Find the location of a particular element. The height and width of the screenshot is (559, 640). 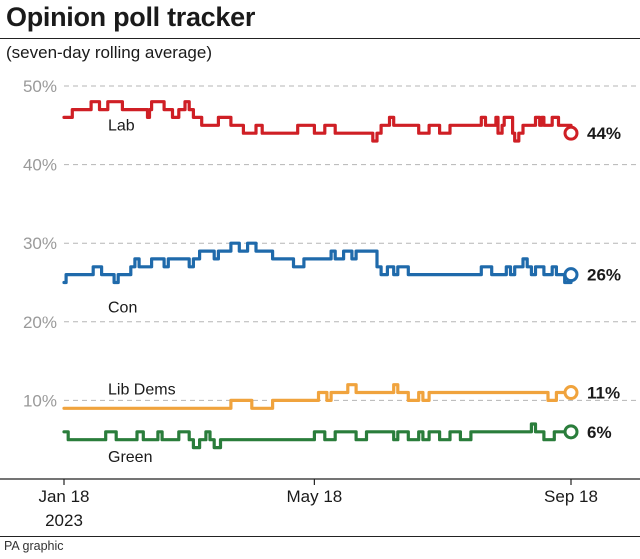

chart-title: Opinion poll tracker is located at coordinates (131, 17).